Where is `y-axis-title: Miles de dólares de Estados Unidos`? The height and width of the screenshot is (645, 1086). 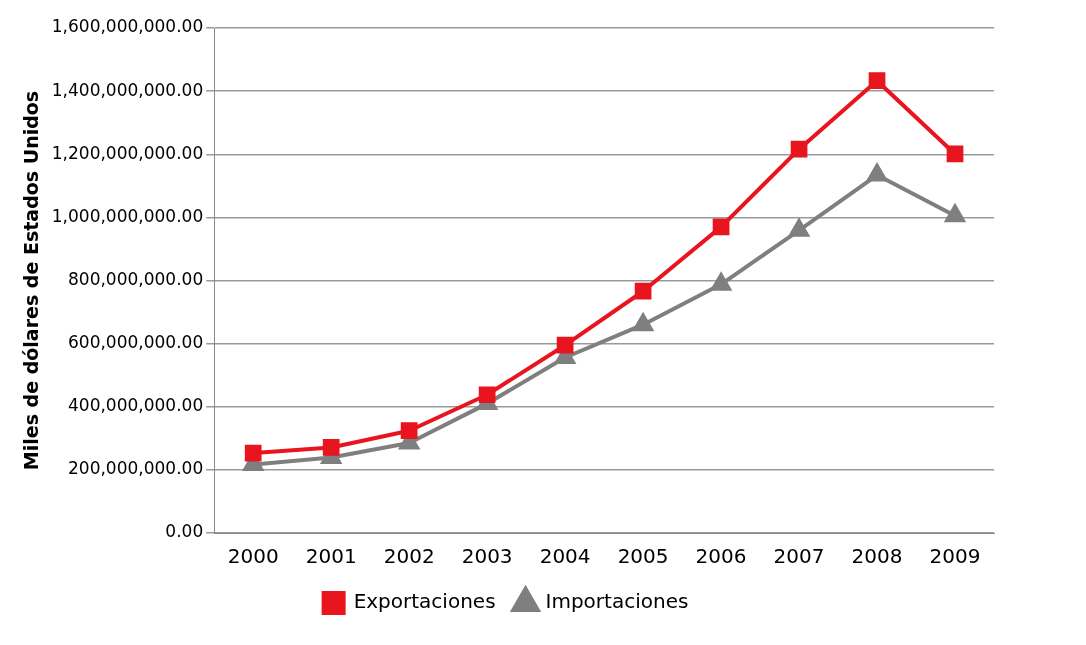
y-axis-title: Miles de dólares de Estados Unidos is located at coordinates (31, 280).